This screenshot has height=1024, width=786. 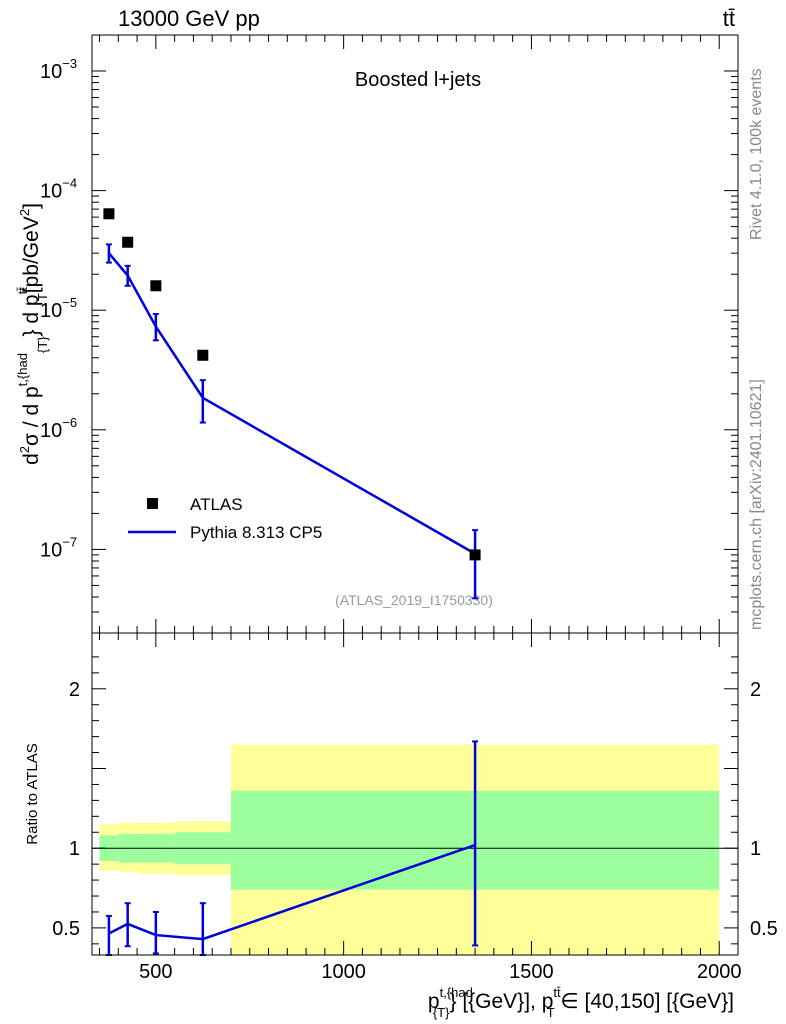 I want to click on ratio-xtick-label-1: 1000, so click(x=343, y=972).